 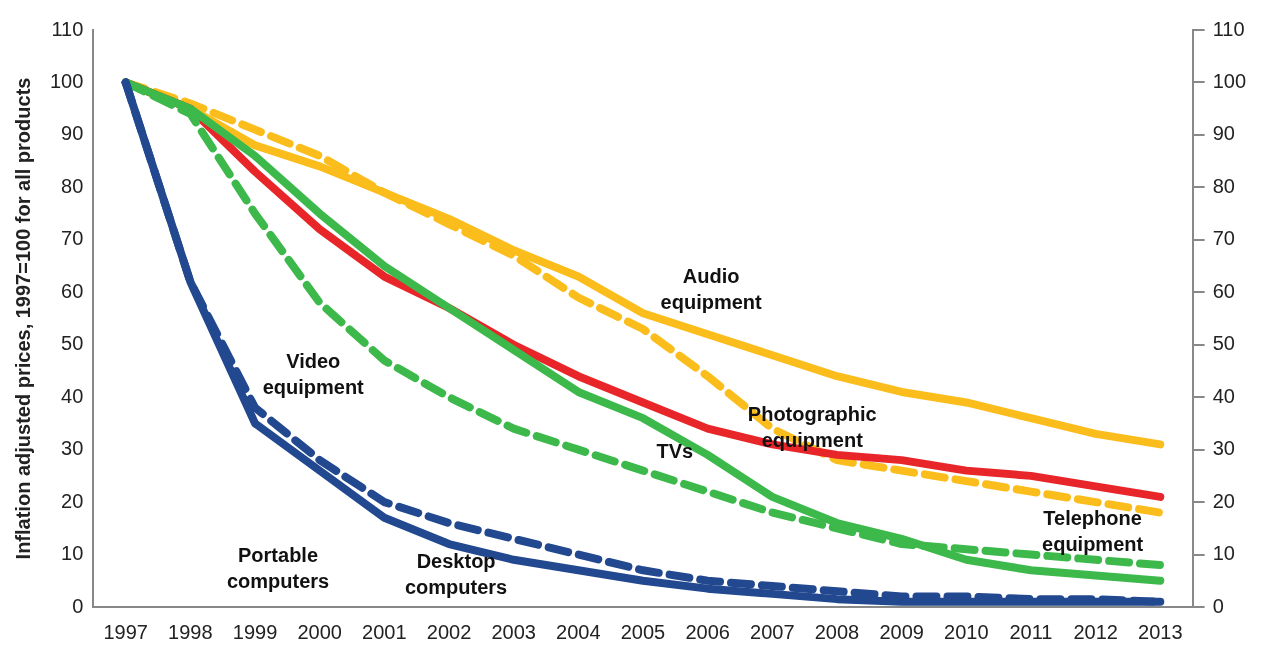 What do you see at coordinates (772, 631) in the screenshot?
I see `x-tick-label: 2007` at bounding box center [772, 631].